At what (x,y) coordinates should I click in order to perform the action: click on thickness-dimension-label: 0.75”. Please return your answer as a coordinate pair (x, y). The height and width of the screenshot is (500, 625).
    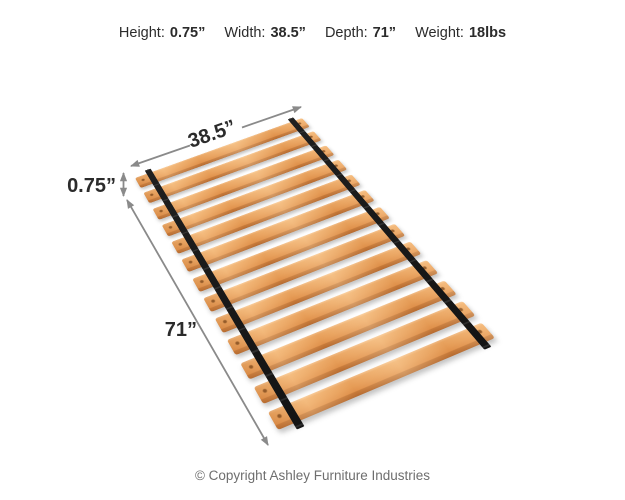
    Looking at the image, I should click on (91, 186).